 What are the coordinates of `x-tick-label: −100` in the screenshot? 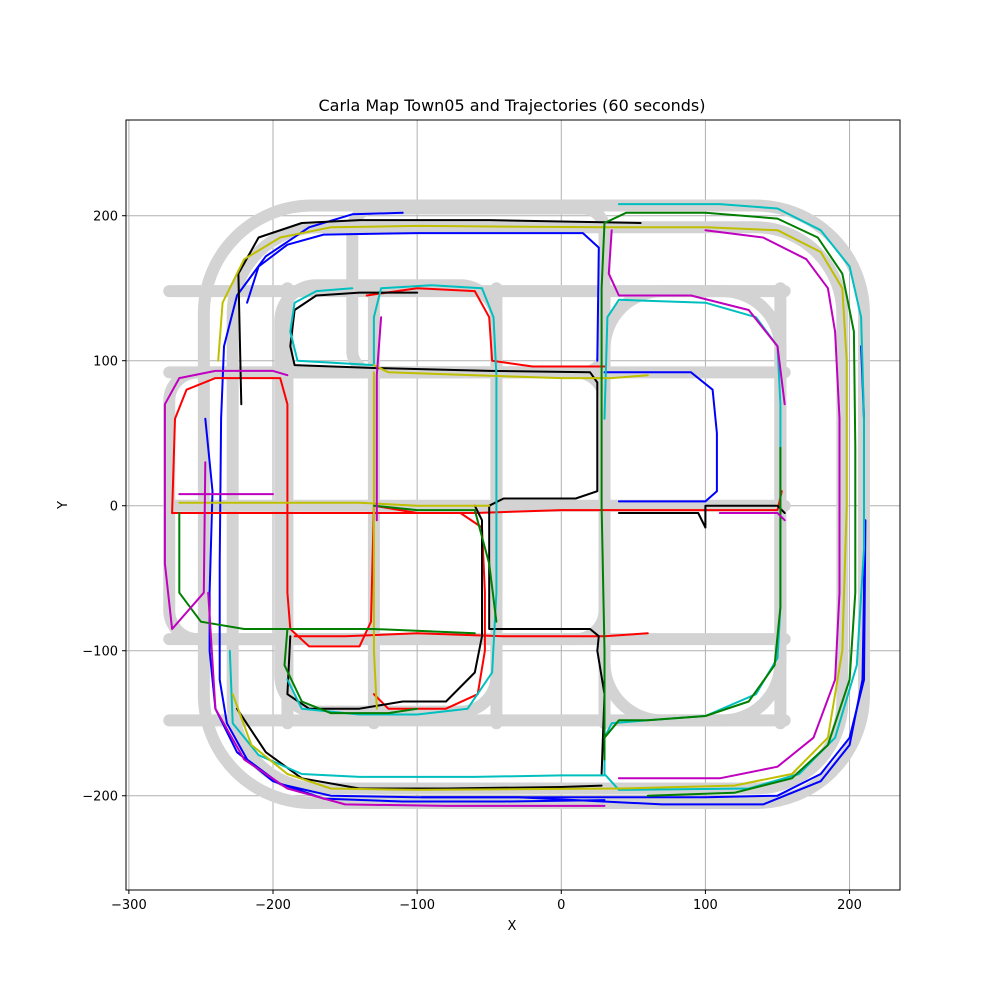 It's located at (417, 905).